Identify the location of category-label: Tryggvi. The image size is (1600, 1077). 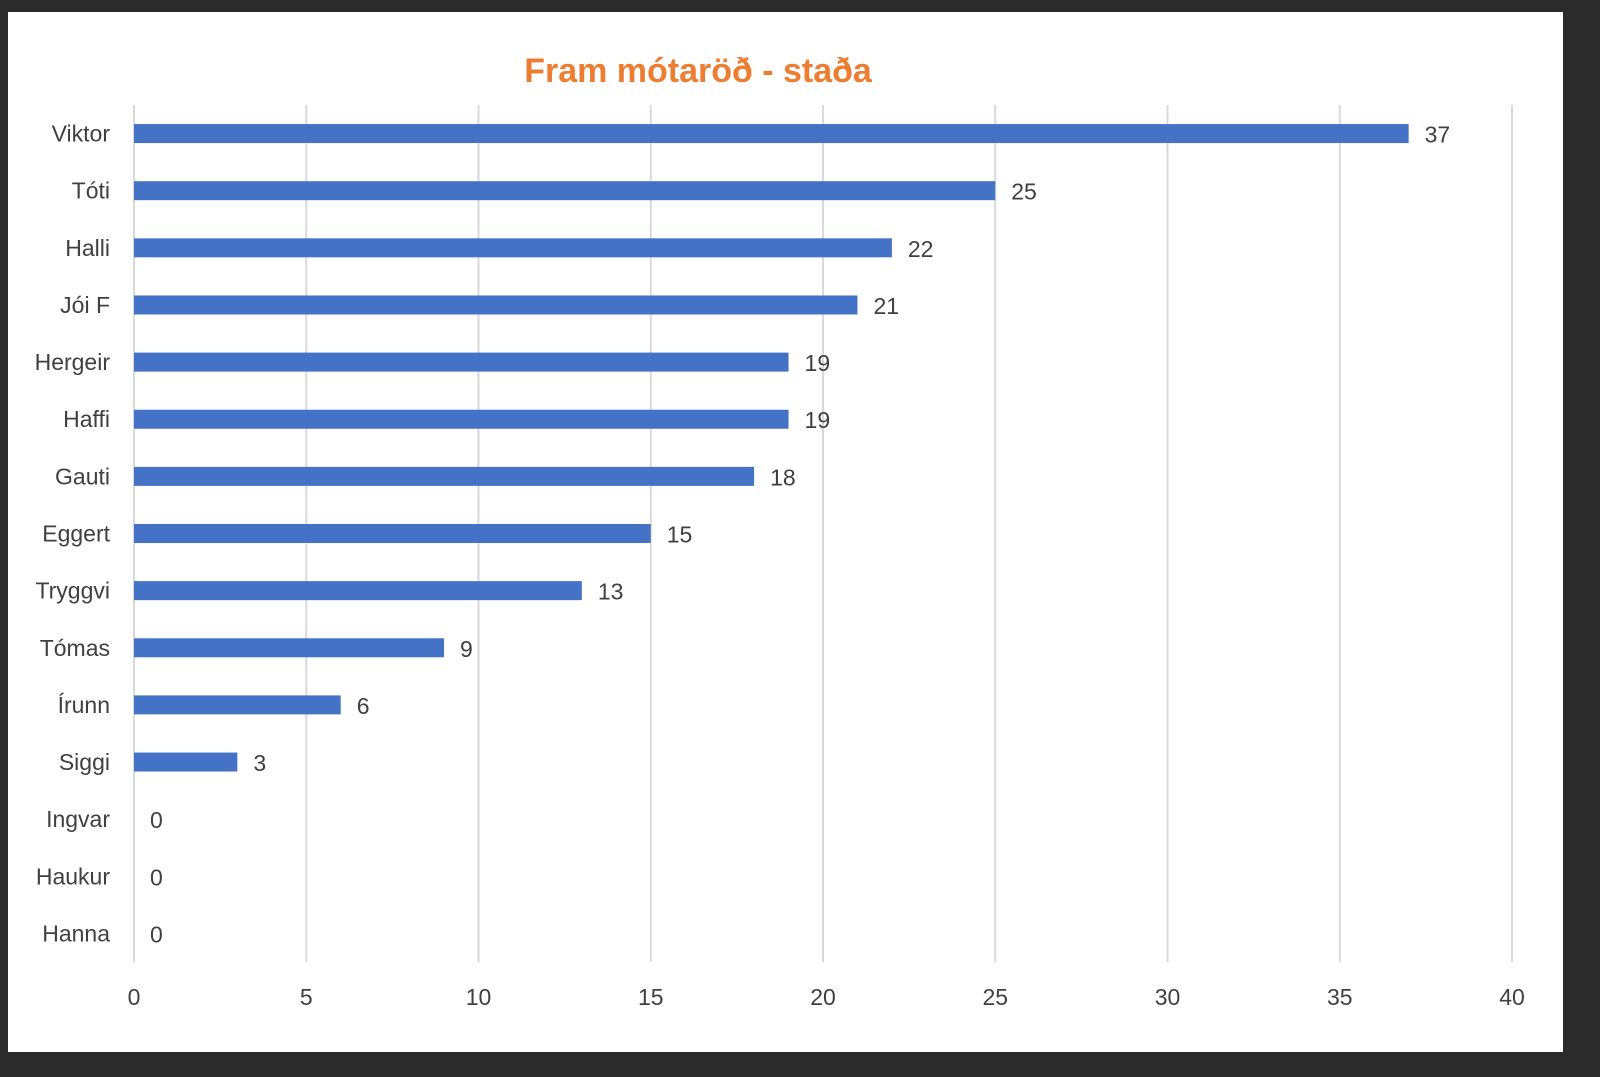
(72, 591).